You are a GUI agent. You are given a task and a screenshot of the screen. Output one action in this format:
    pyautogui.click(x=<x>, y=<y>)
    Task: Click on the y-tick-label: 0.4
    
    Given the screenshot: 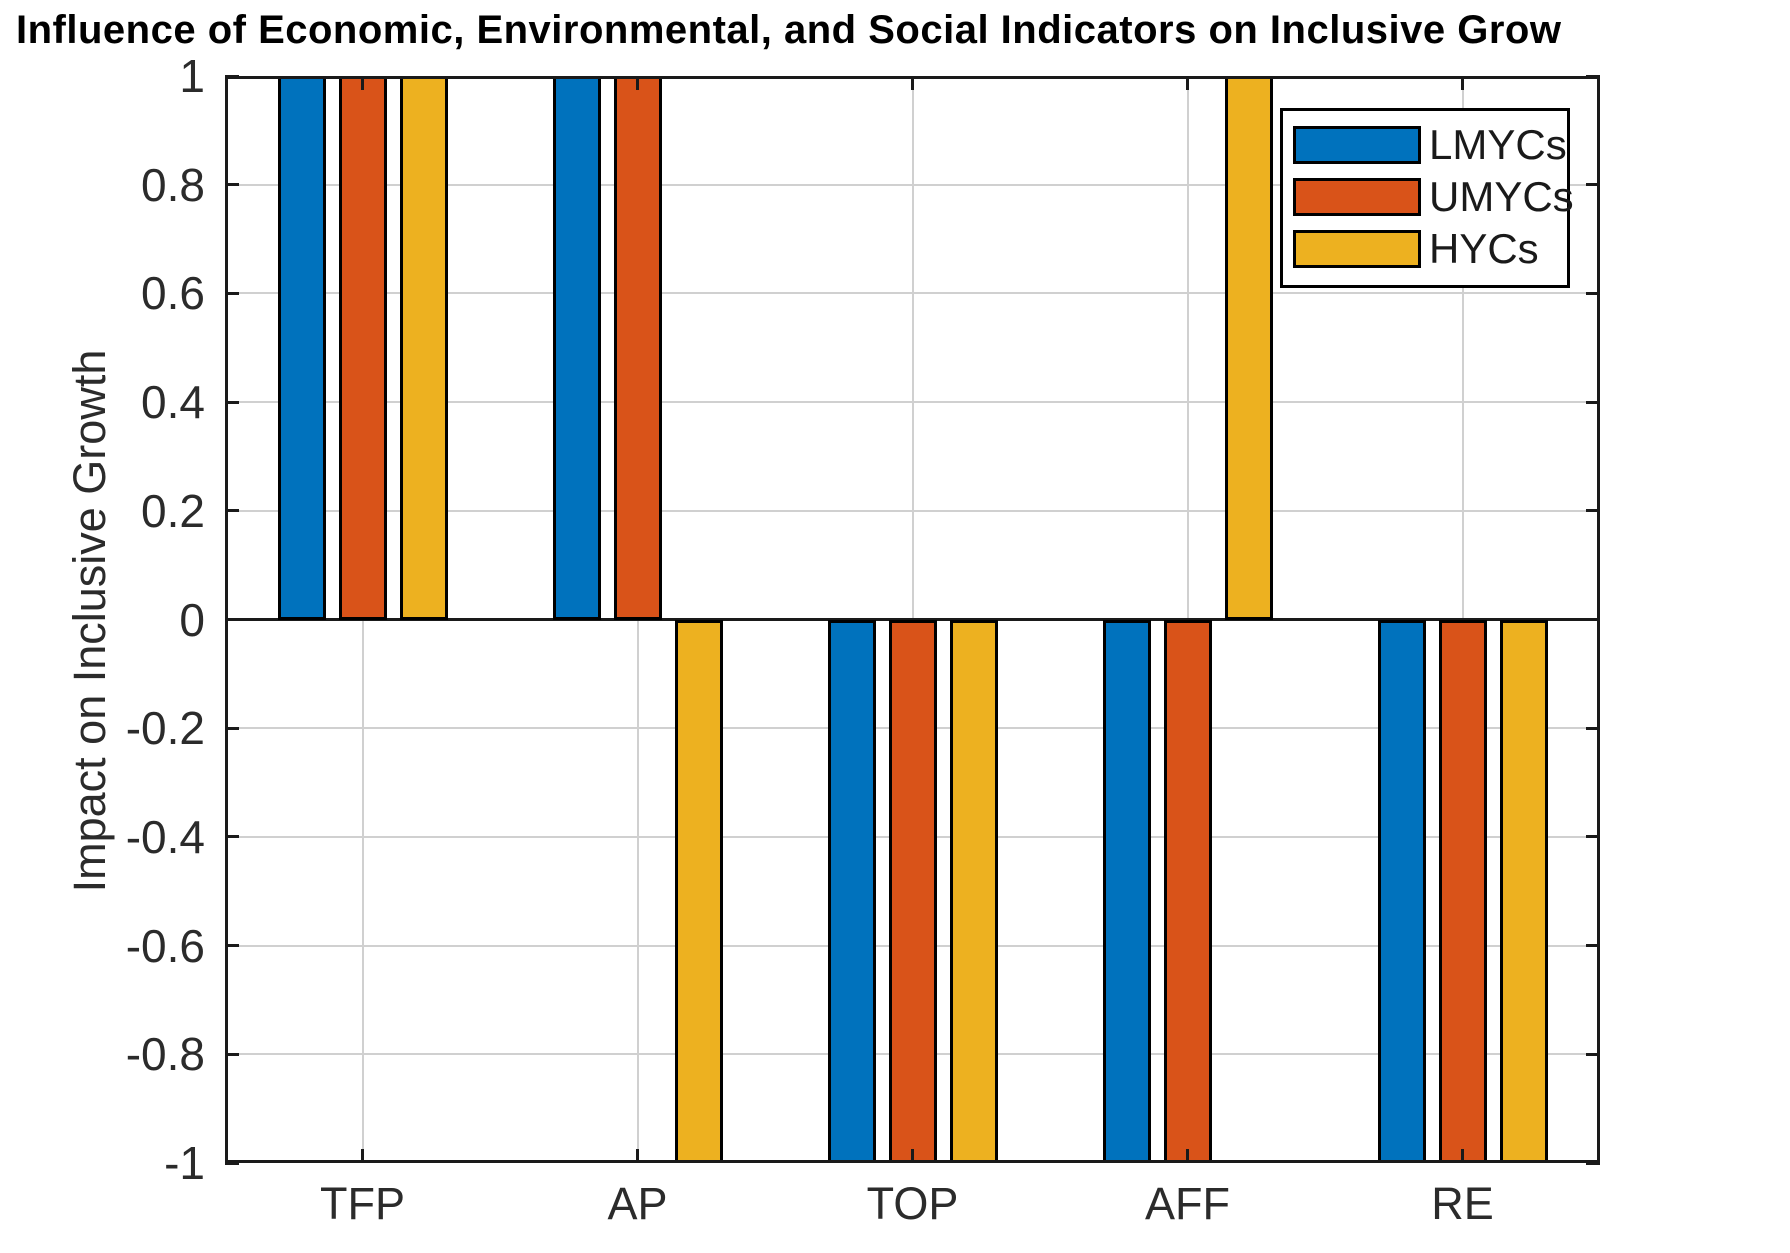 What is the action you would take?
    pyautogui.click(x=173, y=402)
    